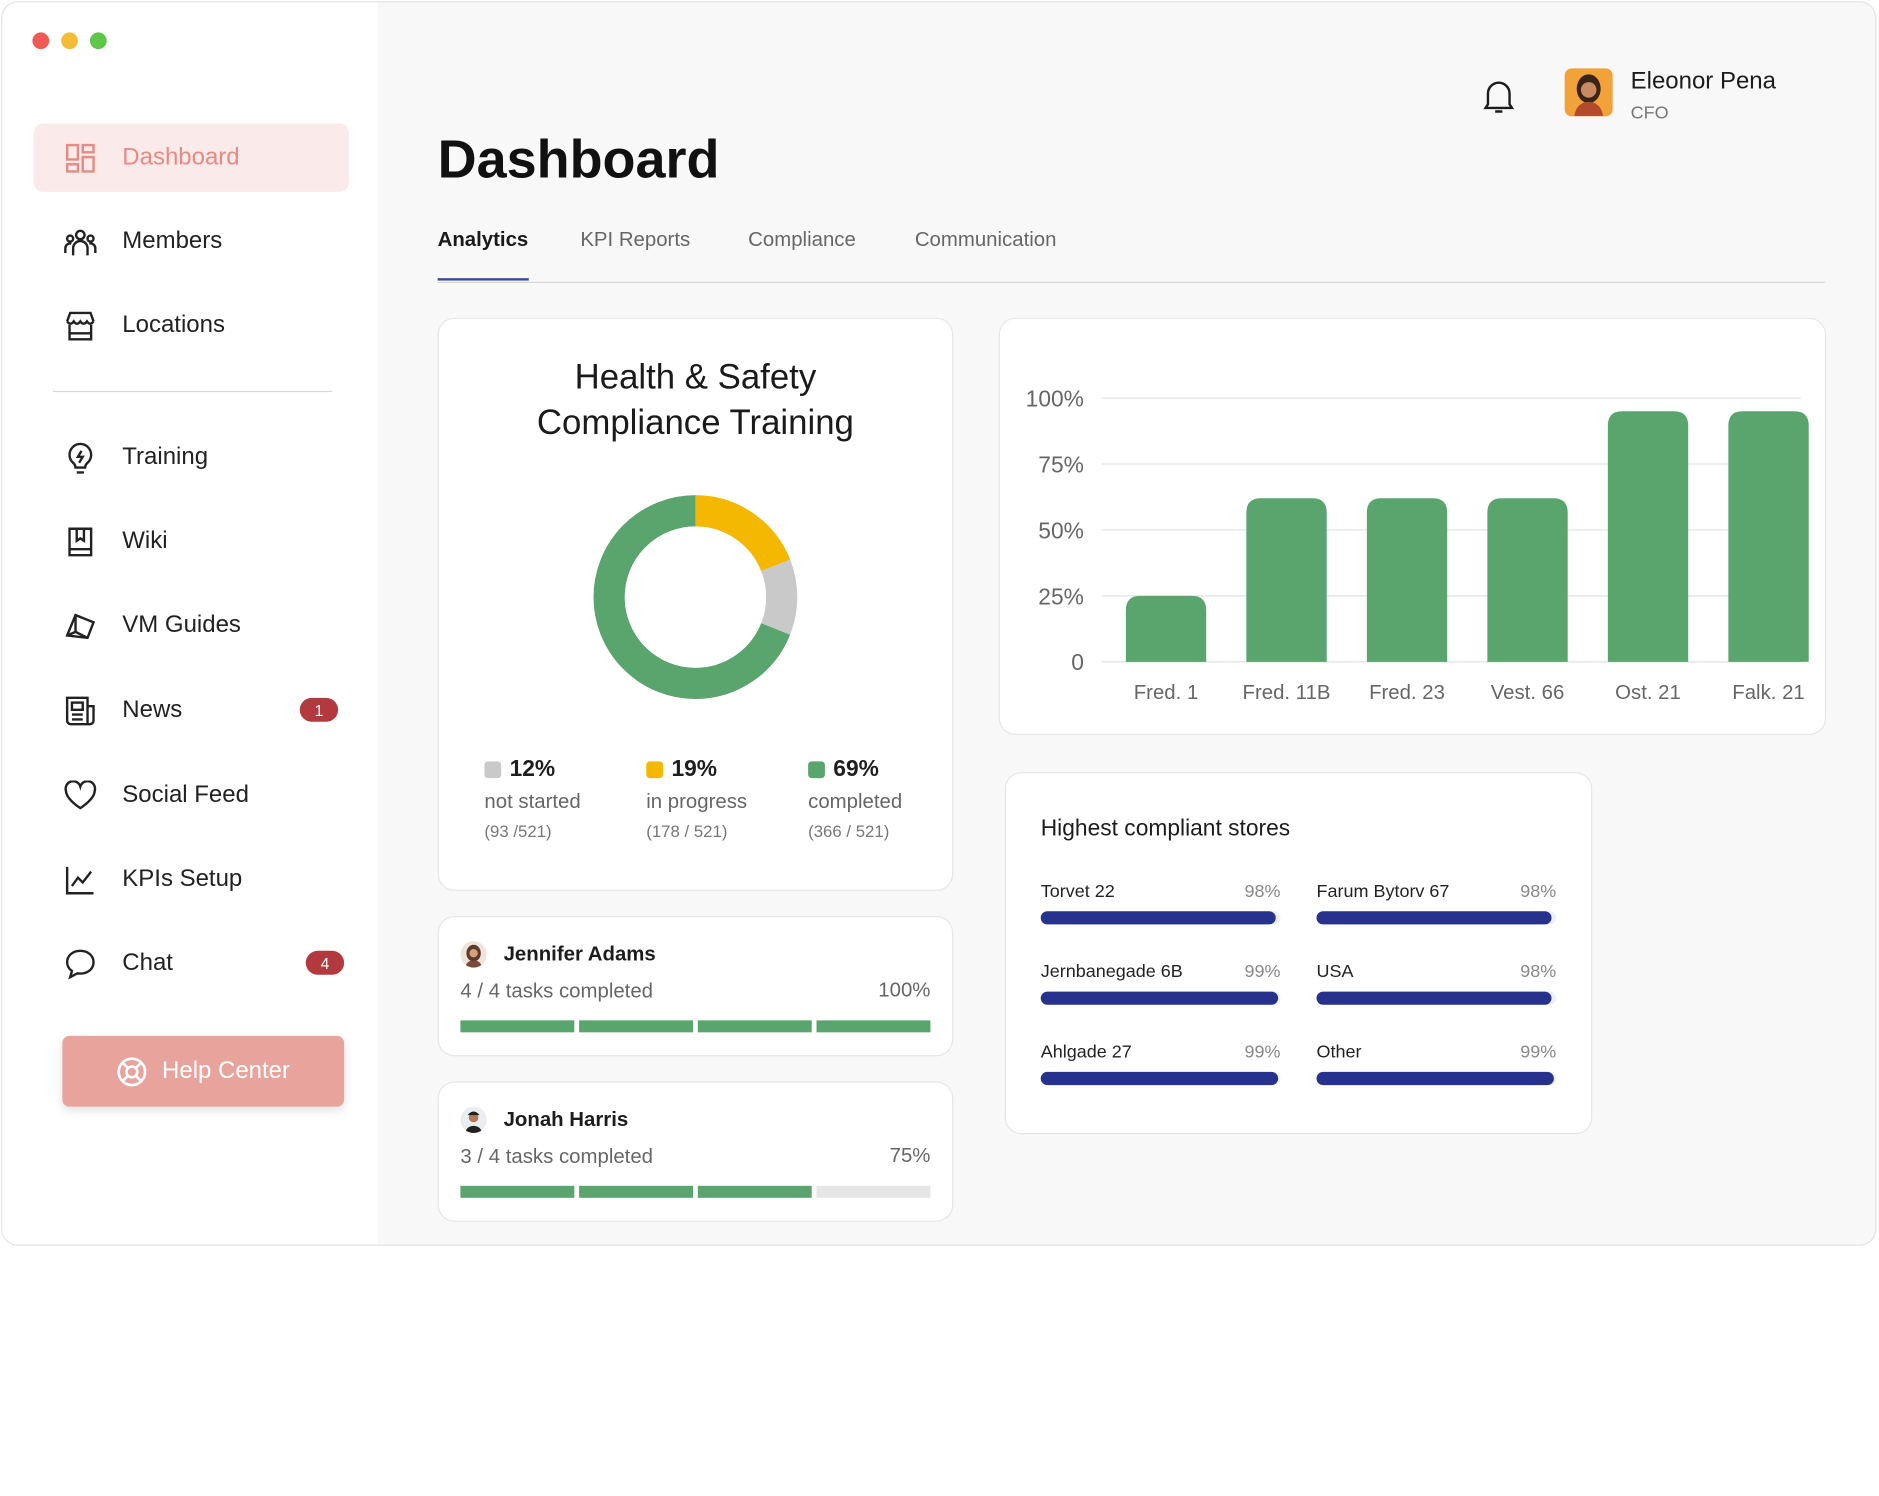 Image resolution: width=1879 pixels, height=1496 pixels. I want to click on x-tick-label: Vest. 66, so click(1528, 693).